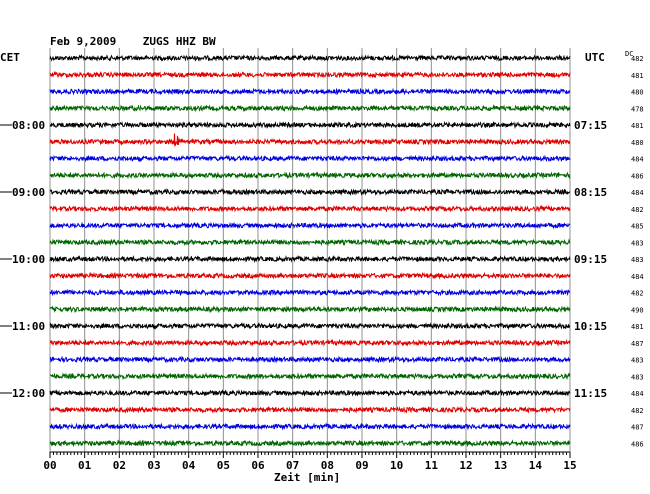  I want to click on x-tick-label: 04, so click(189, 465).